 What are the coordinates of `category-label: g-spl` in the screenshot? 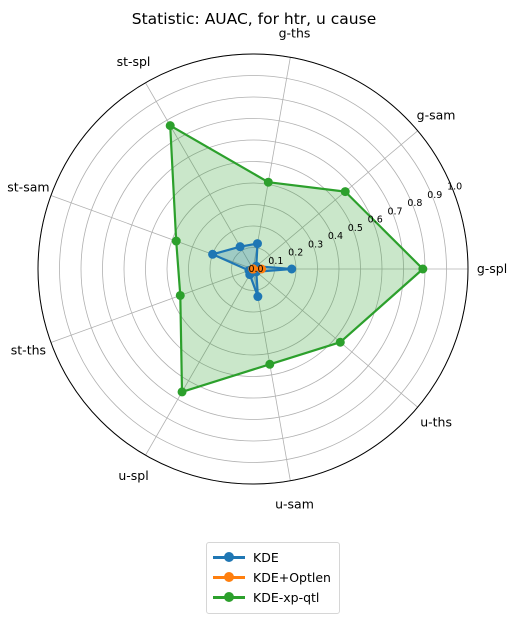 It's located at (492, 268).